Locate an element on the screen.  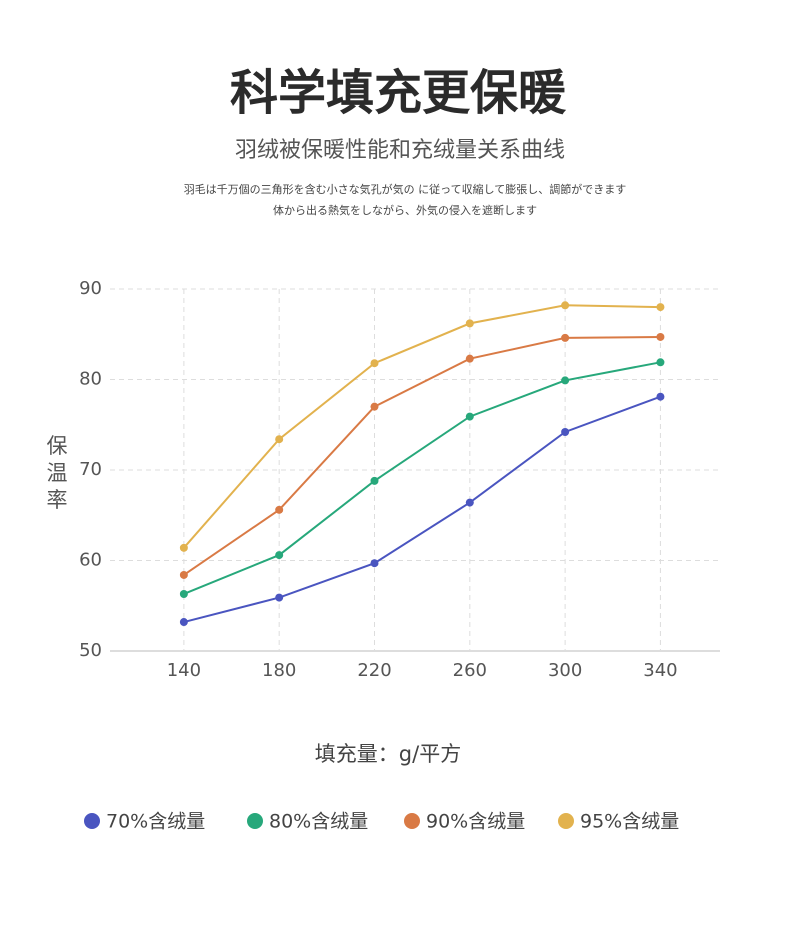
x-tick-label: 180 is located at coordinates (279, 670).